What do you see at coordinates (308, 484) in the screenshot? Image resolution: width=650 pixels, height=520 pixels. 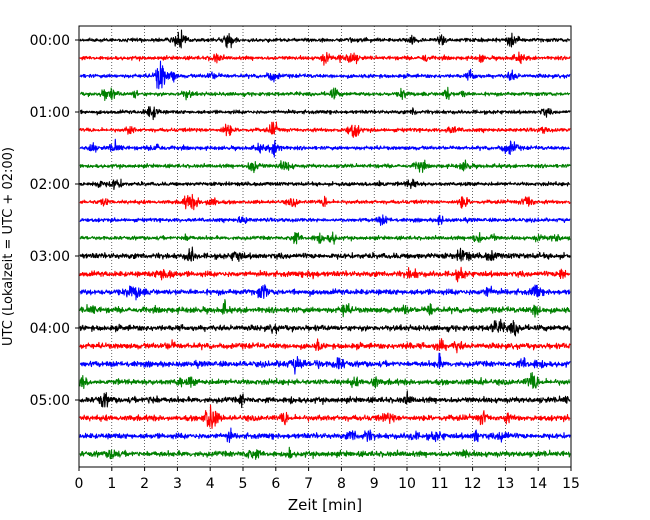 I see `x-tick-label: 7` at bounding box center [308, 484].